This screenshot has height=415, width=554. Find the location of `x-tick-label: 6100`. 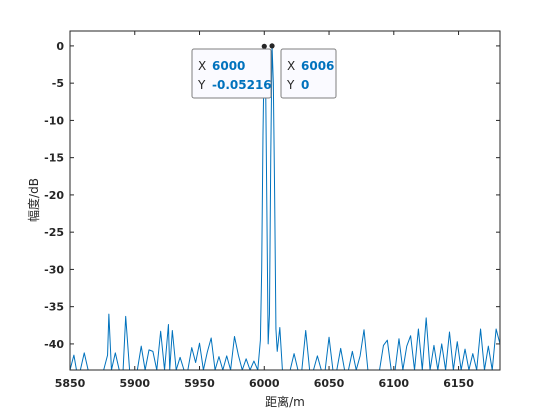

x-tick-label: 6100 is located at coordinates (393, 383).